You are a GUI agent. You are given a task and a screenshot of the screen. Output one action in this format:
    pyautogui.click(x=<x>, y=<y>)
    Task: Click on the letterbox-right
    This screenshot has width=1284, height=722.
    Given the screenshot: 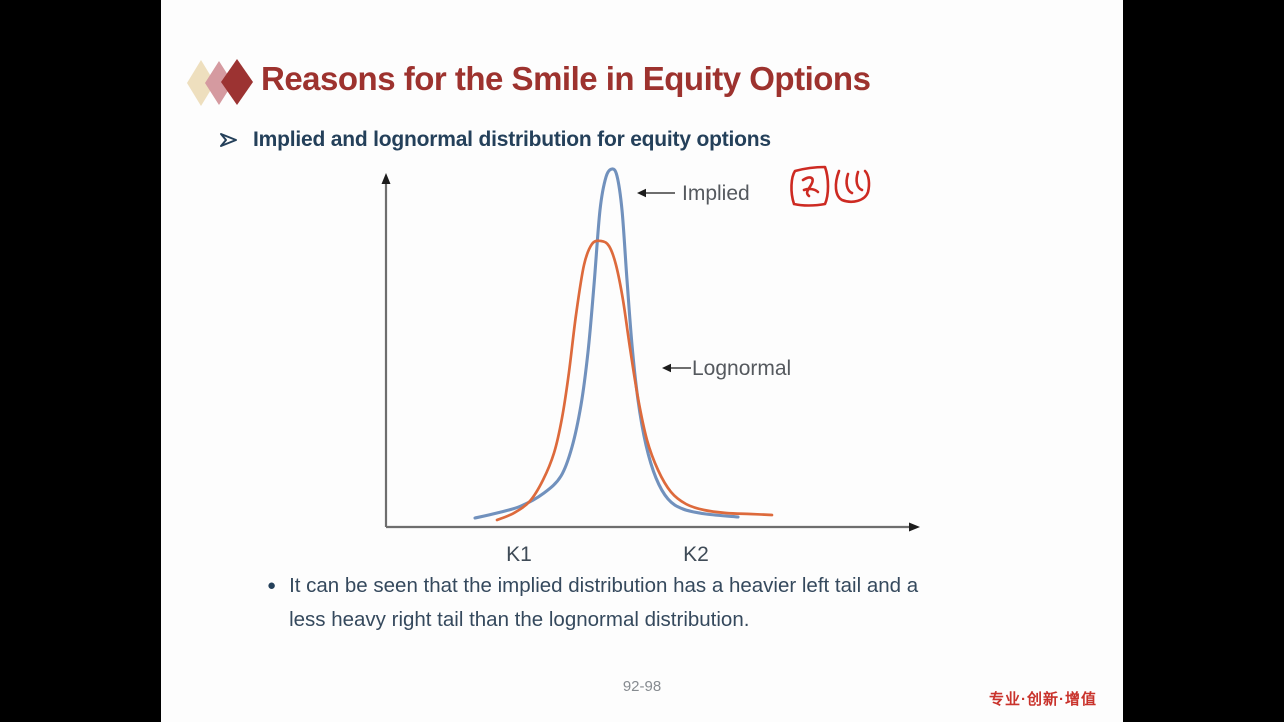 What is the action you would take?
    pyautogui.click(x=1203, y=361)
    